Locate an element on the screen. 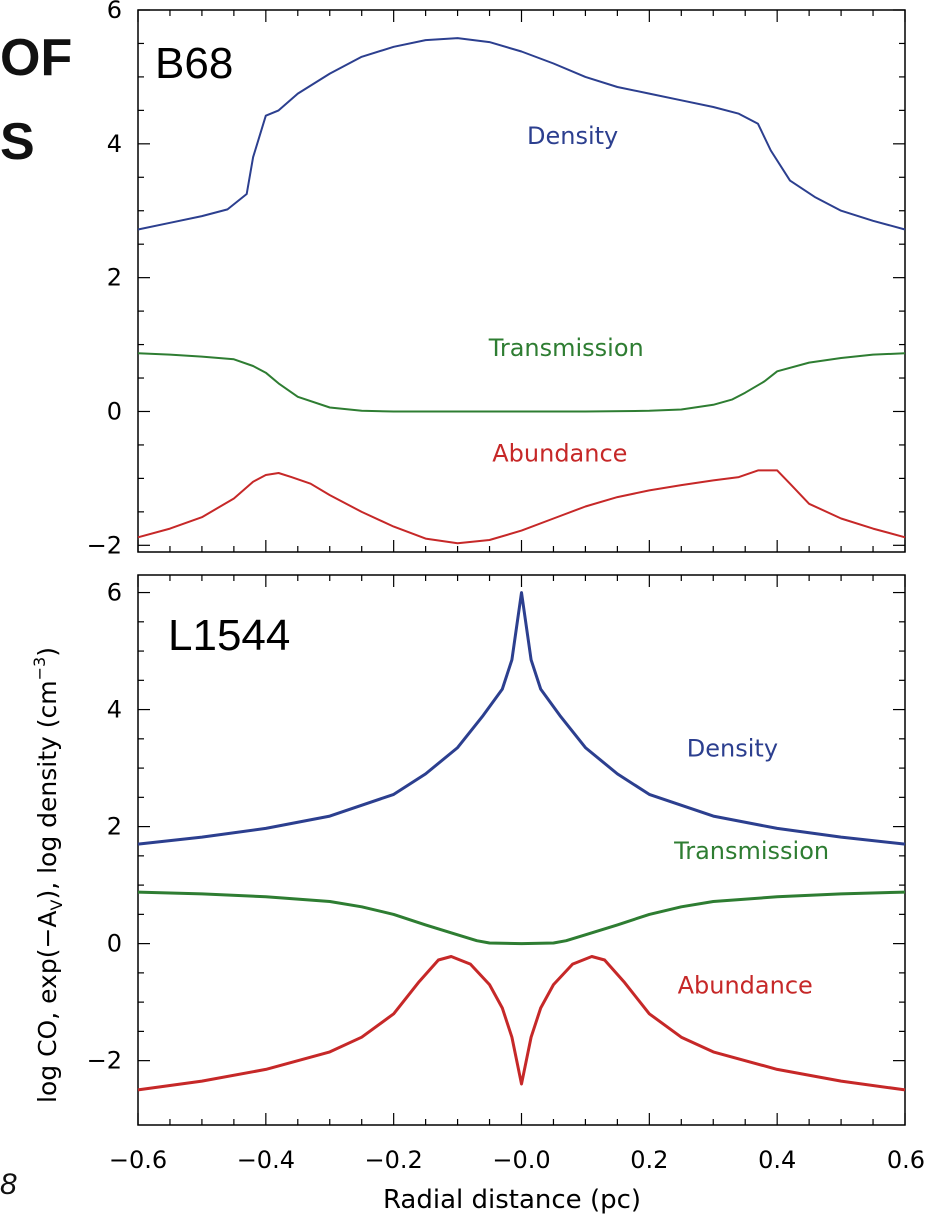 Image resolution: width=925 pixels, height=1220 pixels. panel-label: B68 is located at coordinates (194, 63).